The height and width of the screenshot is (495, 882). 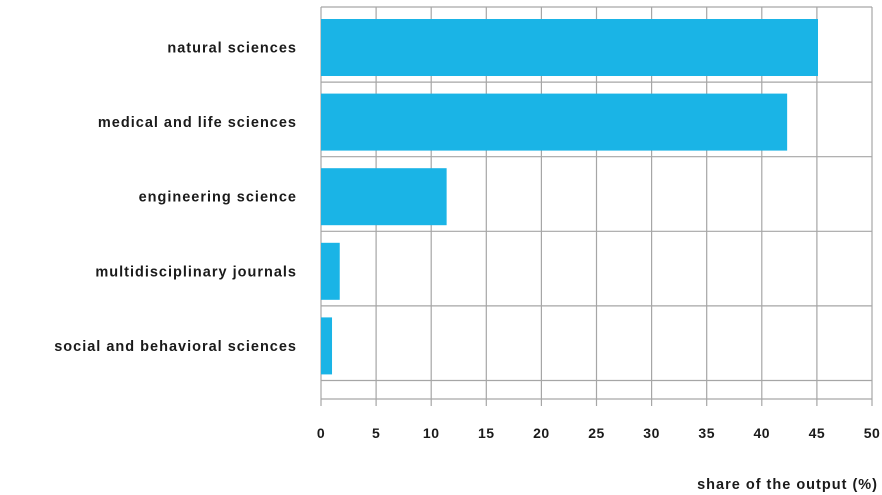 I want to click on x-tick-label: 35, so click(x=706, y=433).